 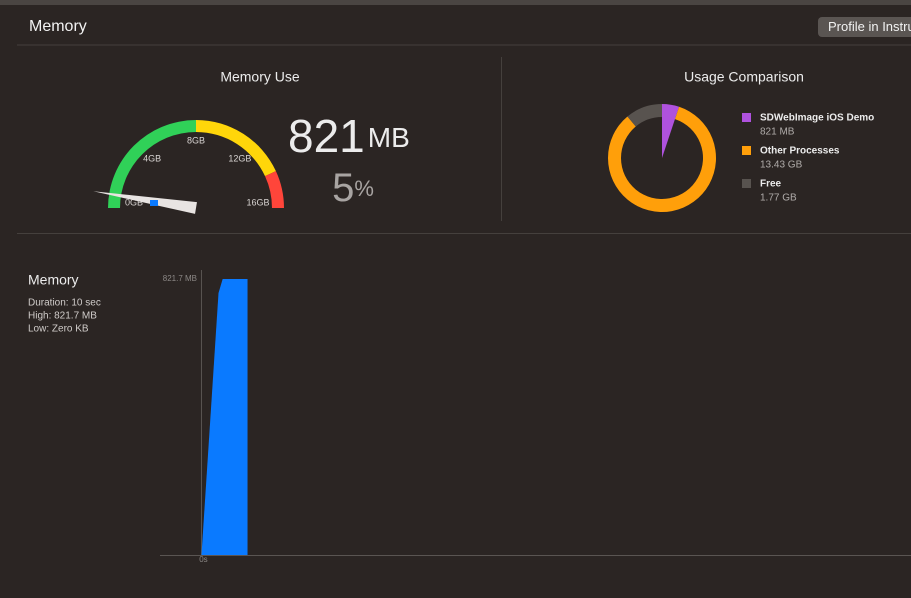 I want to click on memory-area, so click(x=224, y=417).